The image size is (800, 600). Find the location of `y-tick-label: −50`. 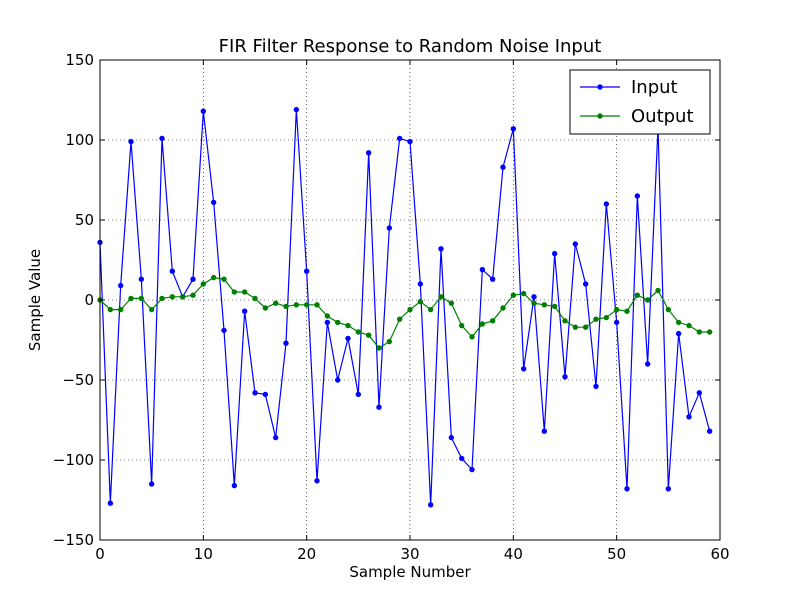

y-tick-label: −50 is located at coordinates (78, 380).